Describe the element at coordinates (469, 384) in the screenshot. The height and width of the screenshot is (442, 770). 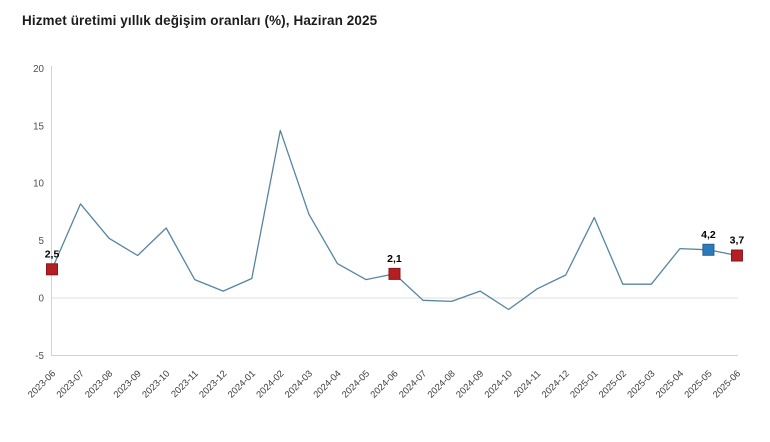
I see `x-tick-label: 2024-09` at that location.